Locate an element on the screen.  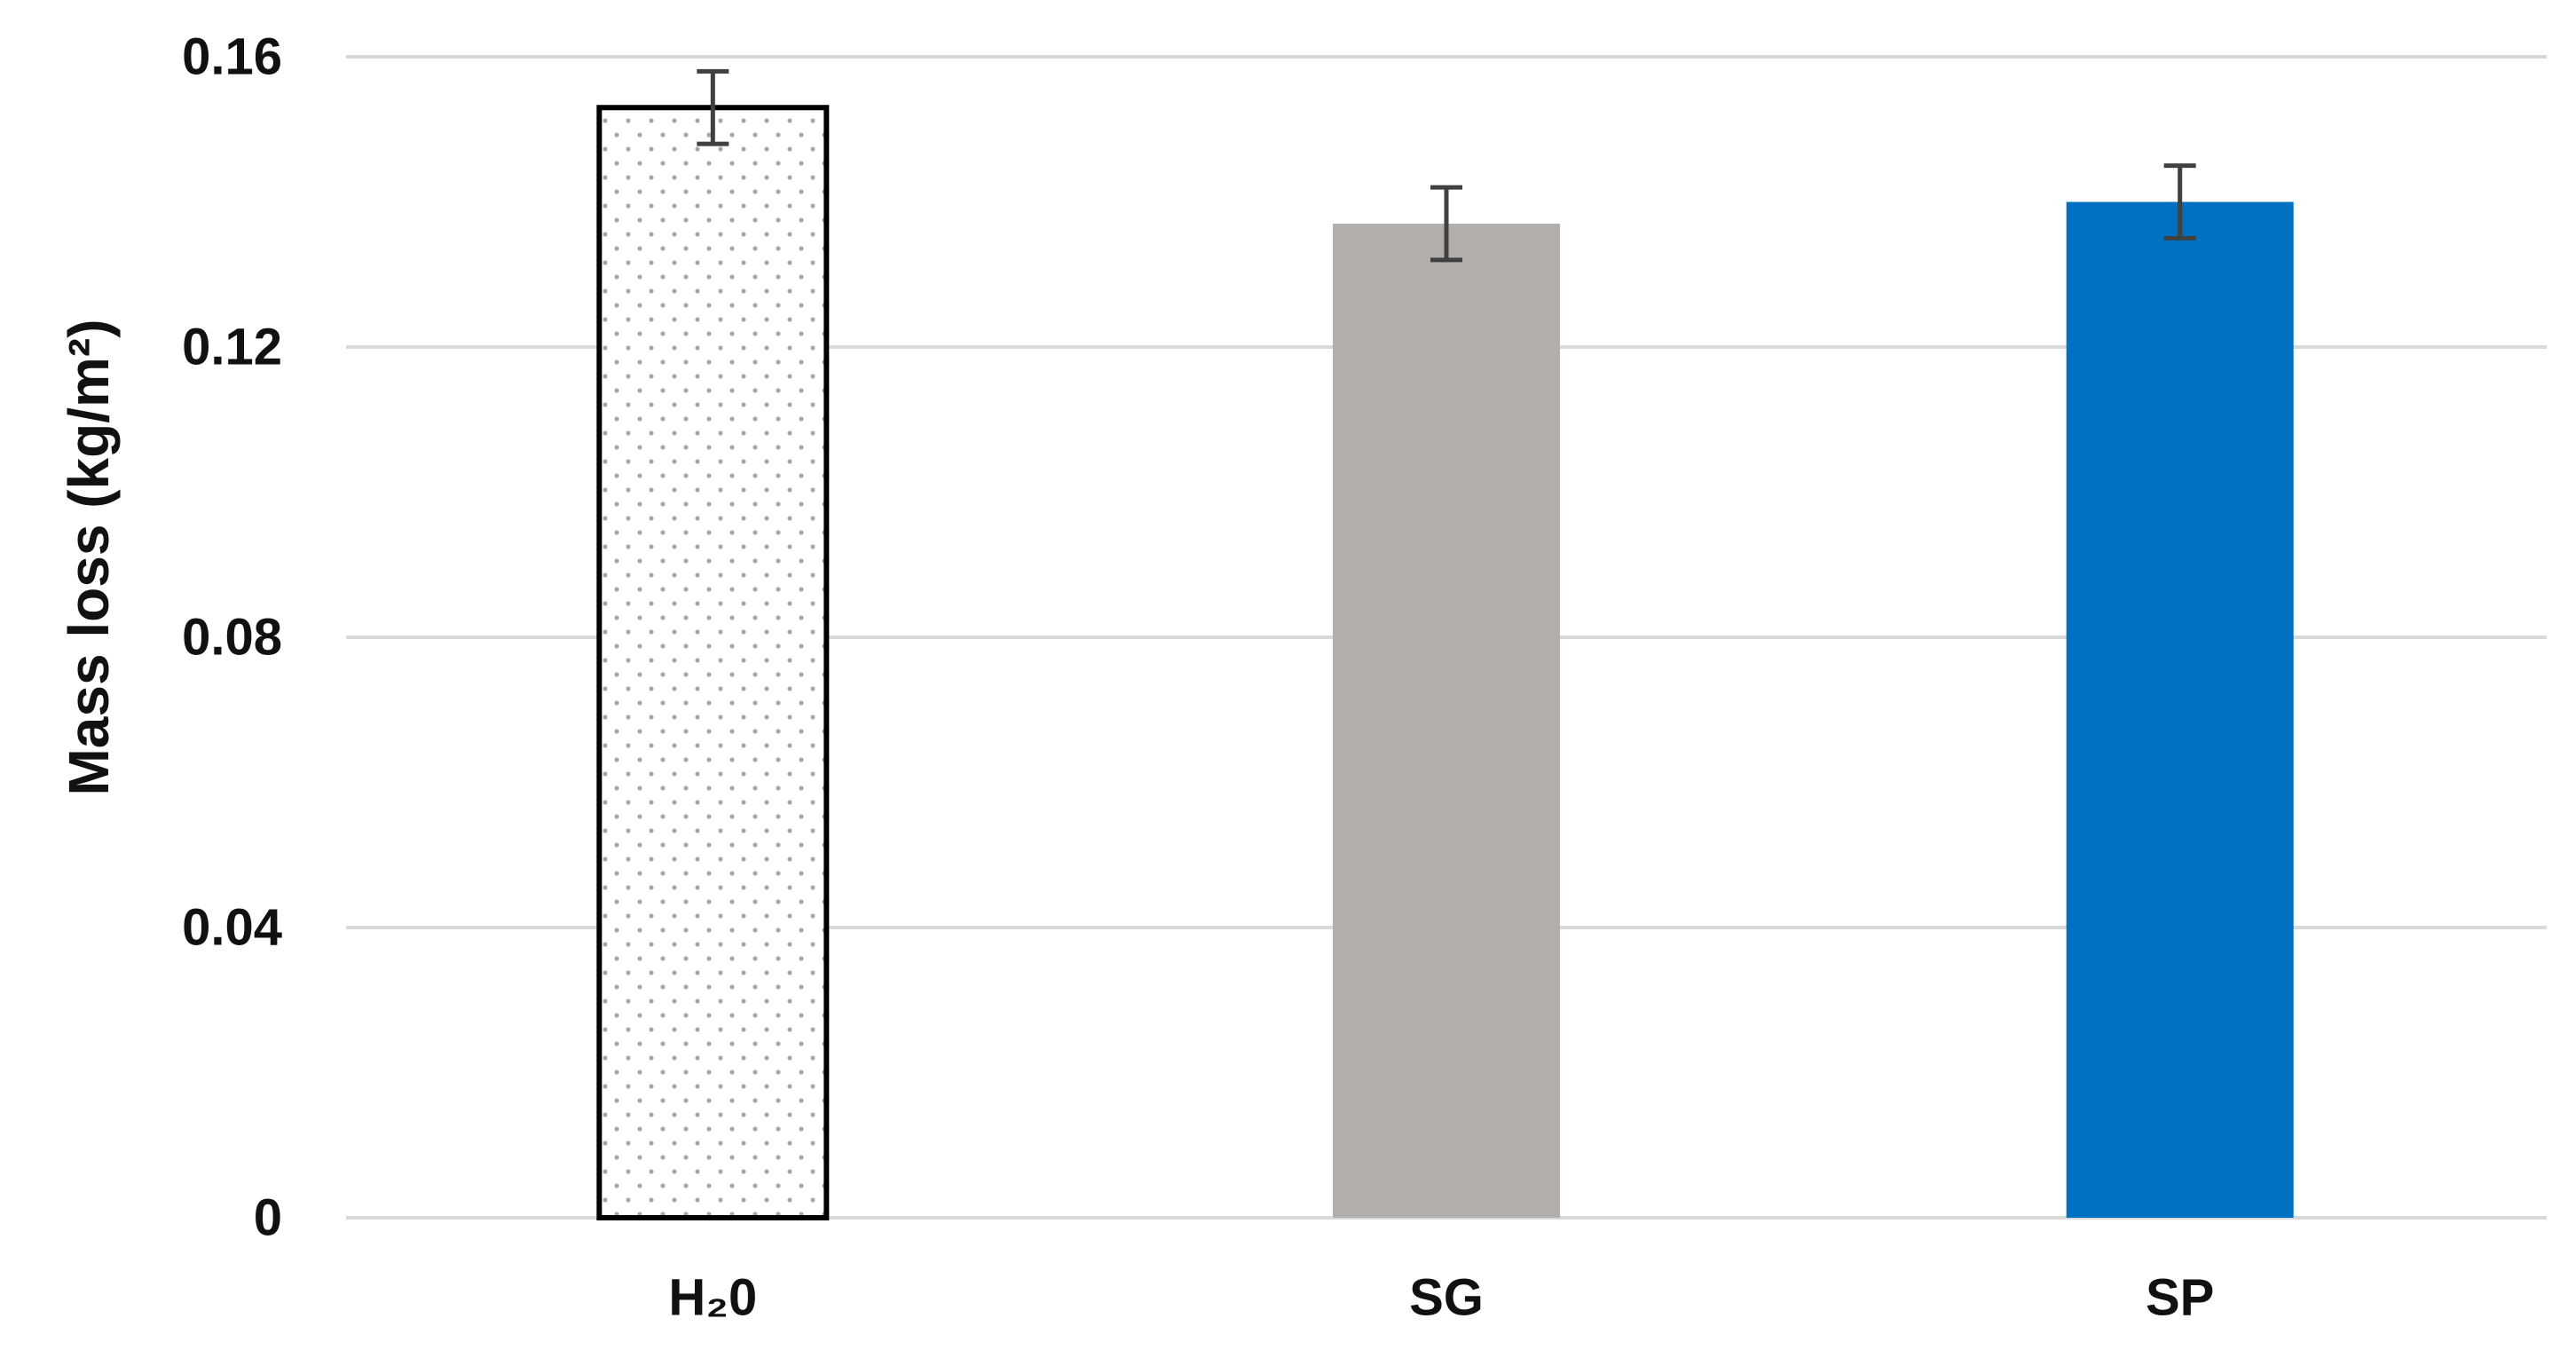
y-tick-label: 0.16 is located at coordinates (232, 57).